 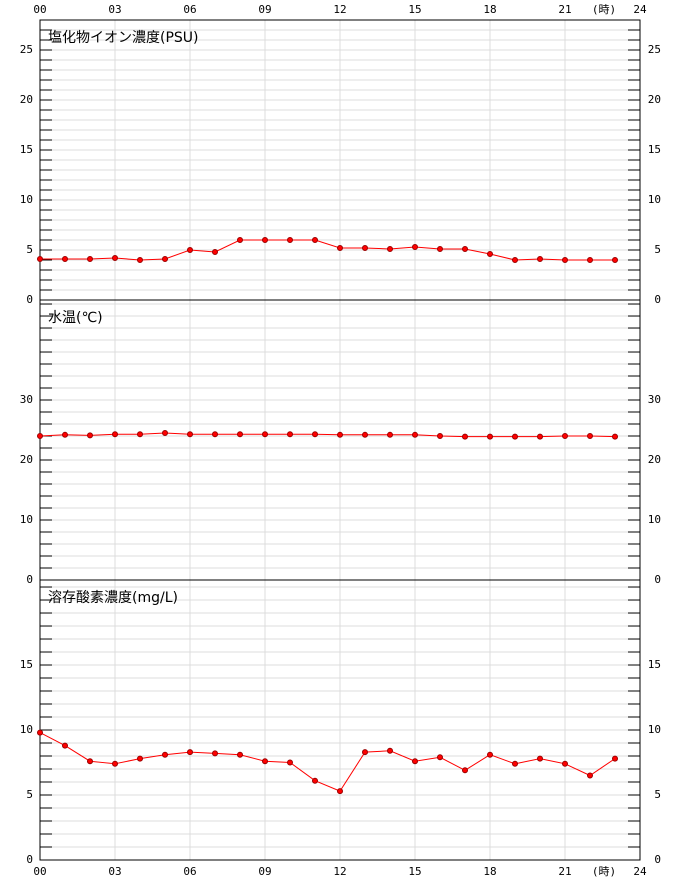 I want to click on x-tick-label: 06, so click(x=189, y=9).